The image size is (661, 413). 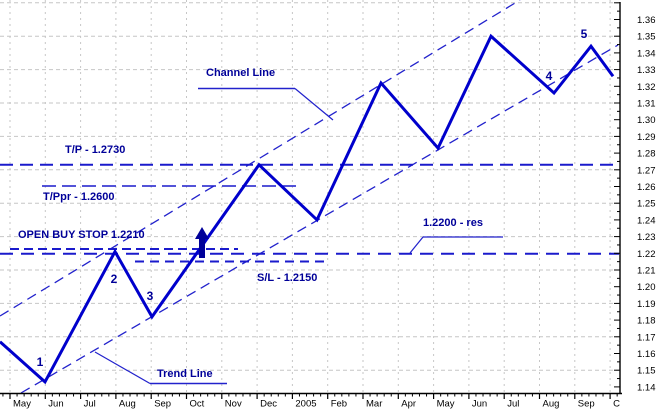 What do you see at coordinates (416, 245) in the screenshot?
I see `resistance-pointer-line` at bounding box center [416, 245].